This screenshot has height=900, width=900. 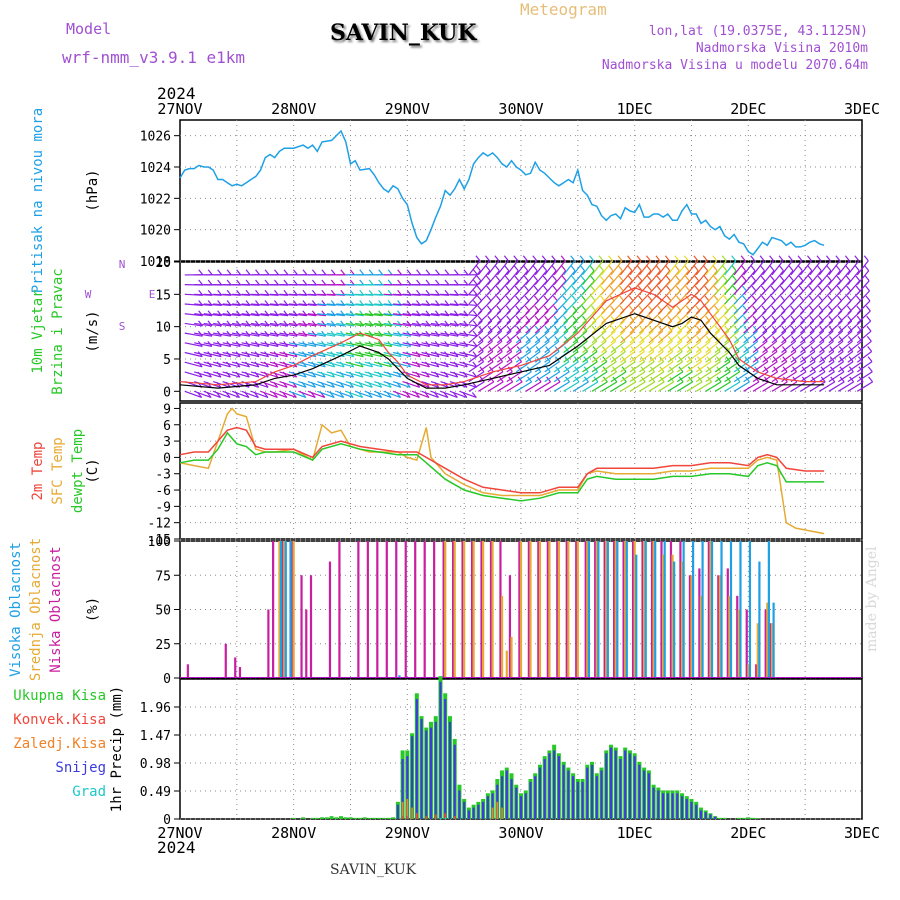 What do you see at coordinates (758, 31) in the screenshot?
I see `lonlat: lon,lat (19.0375E, 43.1125N)` at bounding box center [758, 31].